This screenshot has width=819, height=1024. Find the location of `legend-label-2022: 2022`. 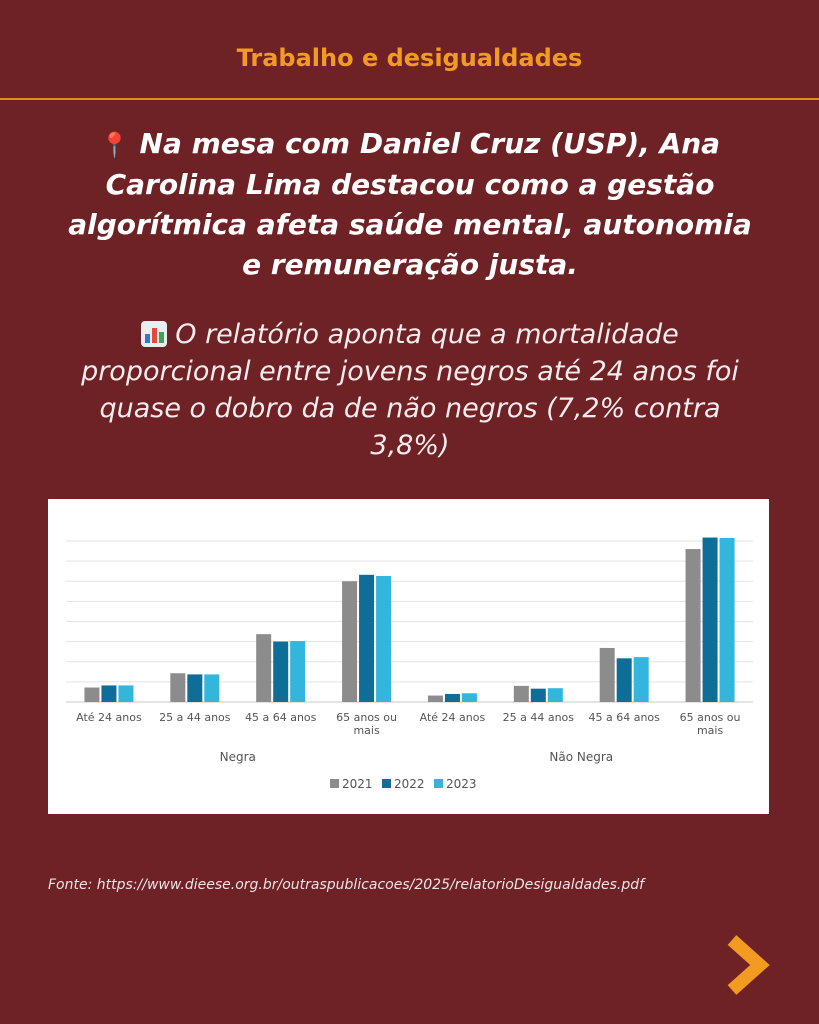

legend-label-2022: 2022 is located at coordinates (409, 784).